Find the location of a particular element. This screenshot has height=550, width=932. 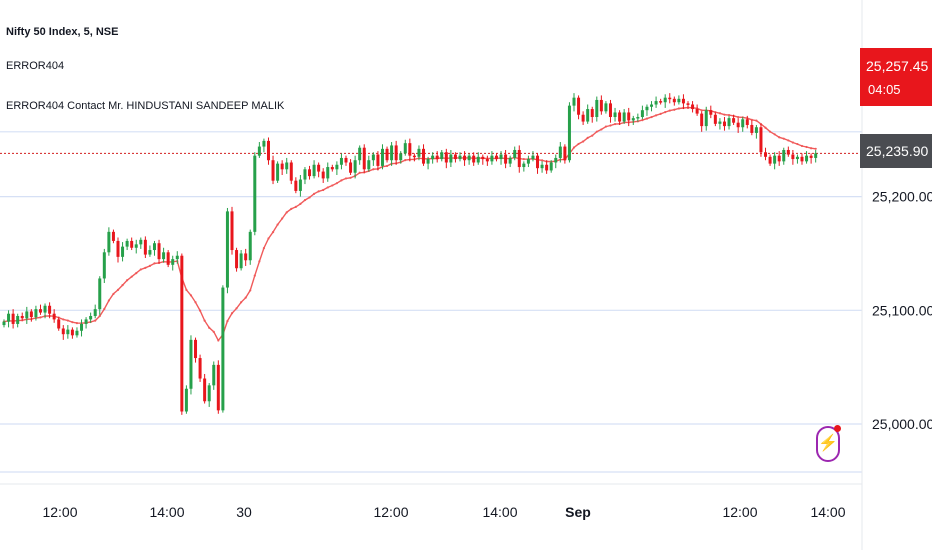

time-tick-label: 14:00 is located at coordinates (499, 512).